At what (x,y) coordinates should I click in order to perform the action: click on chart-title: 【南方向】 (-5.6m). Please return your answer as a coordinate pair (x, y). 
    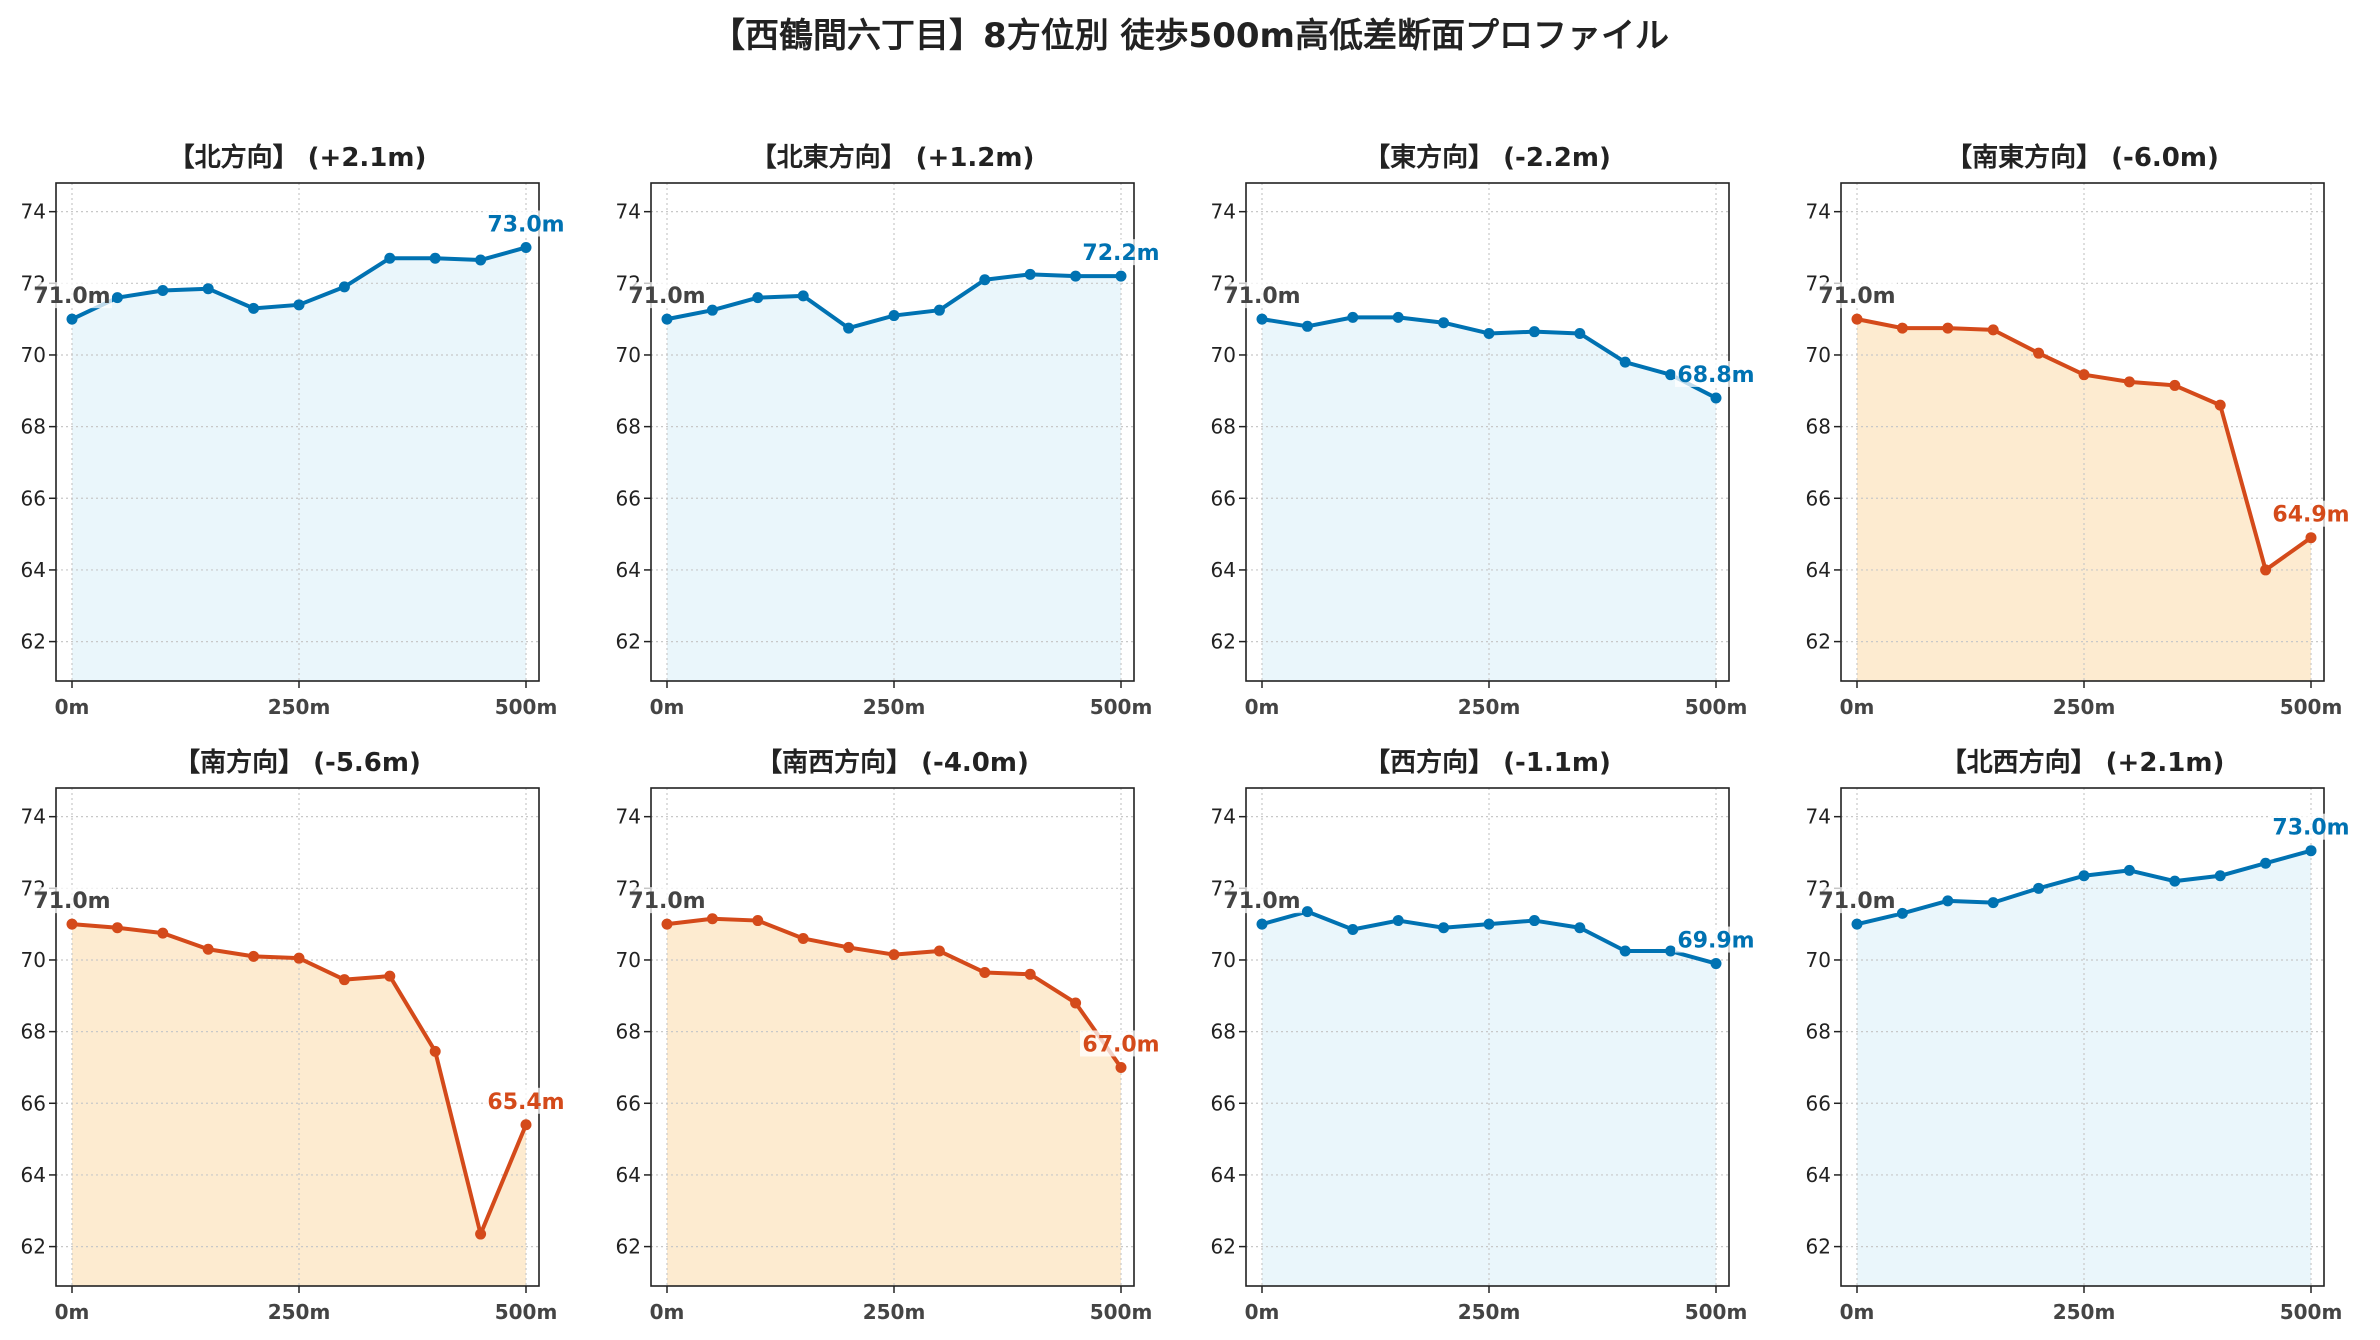
    Looking at the image, I should click on (297, 762).